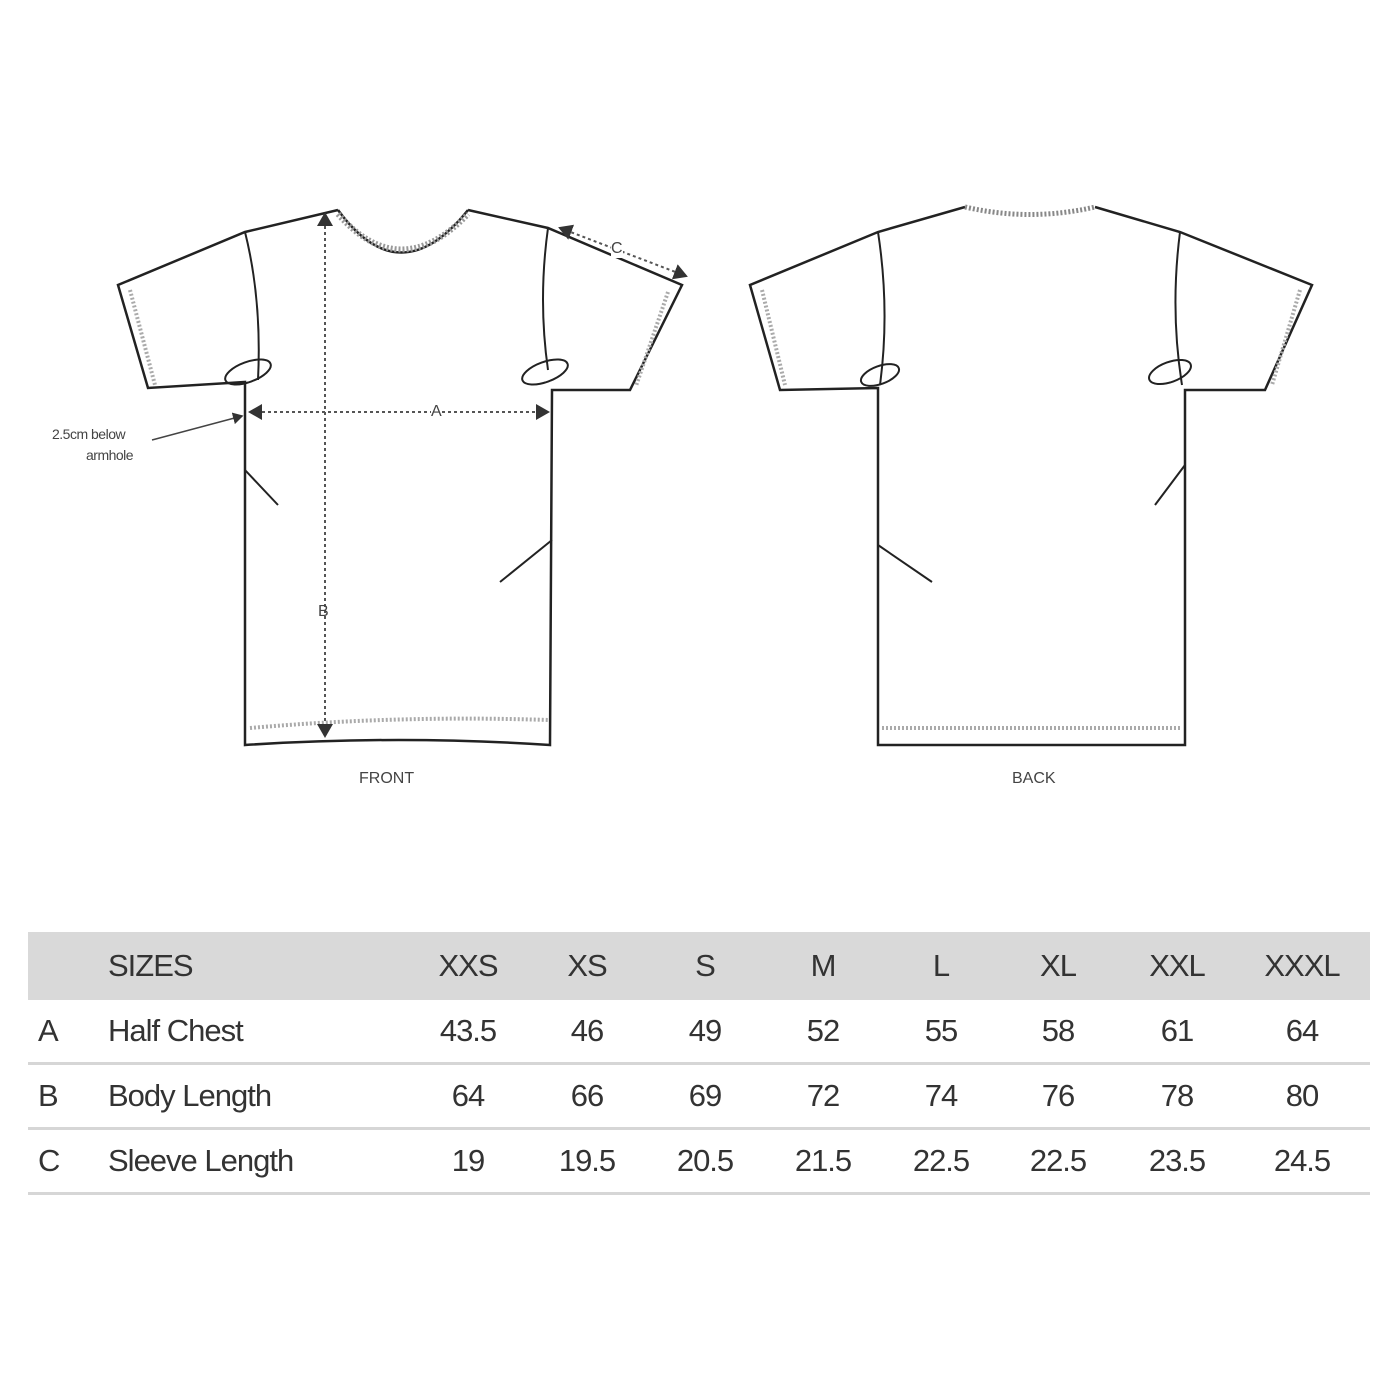  I want to click on row-label: Half Chest, so click(176, 1030).